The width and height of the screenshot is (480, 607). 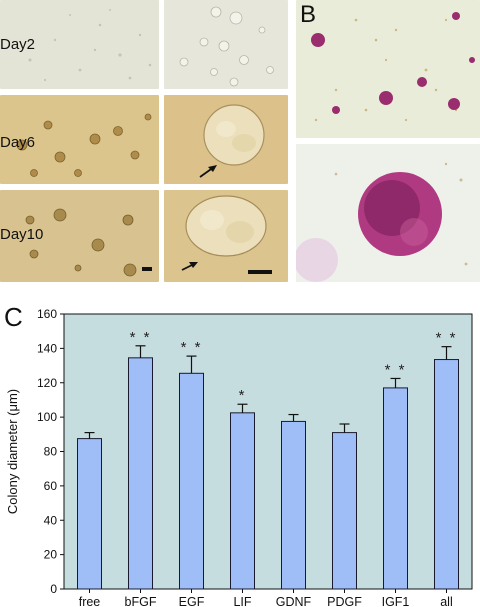 What do you see at coordinates (293, 505) in the screenshot?
I see `bar-gdnf` at bounding box center [293, 505].